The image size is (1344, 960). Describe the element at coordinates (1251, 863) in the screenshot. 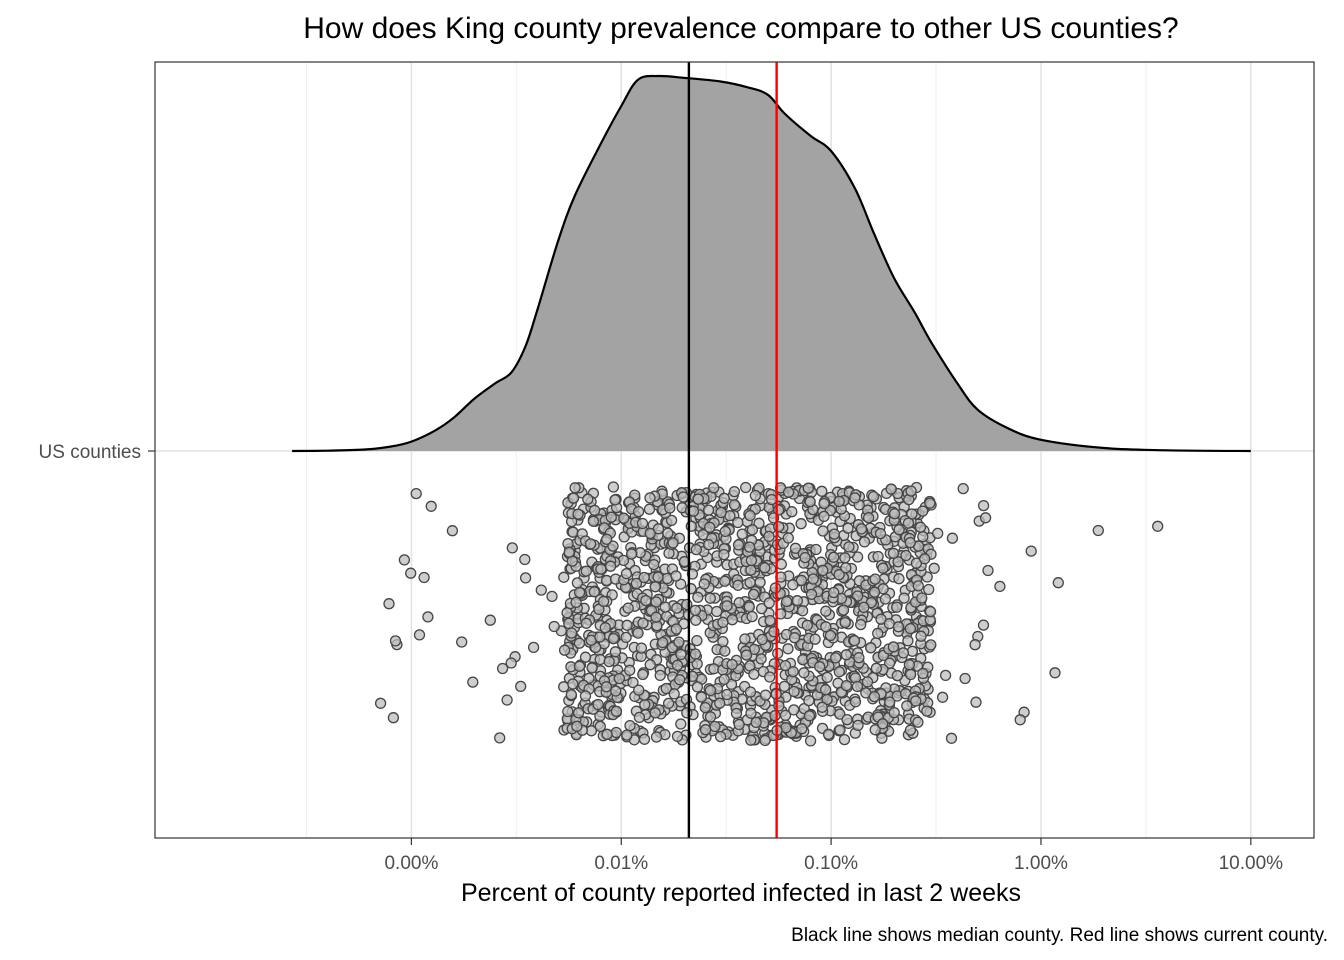

I see `x-tick-label: 10.00%` at that location.